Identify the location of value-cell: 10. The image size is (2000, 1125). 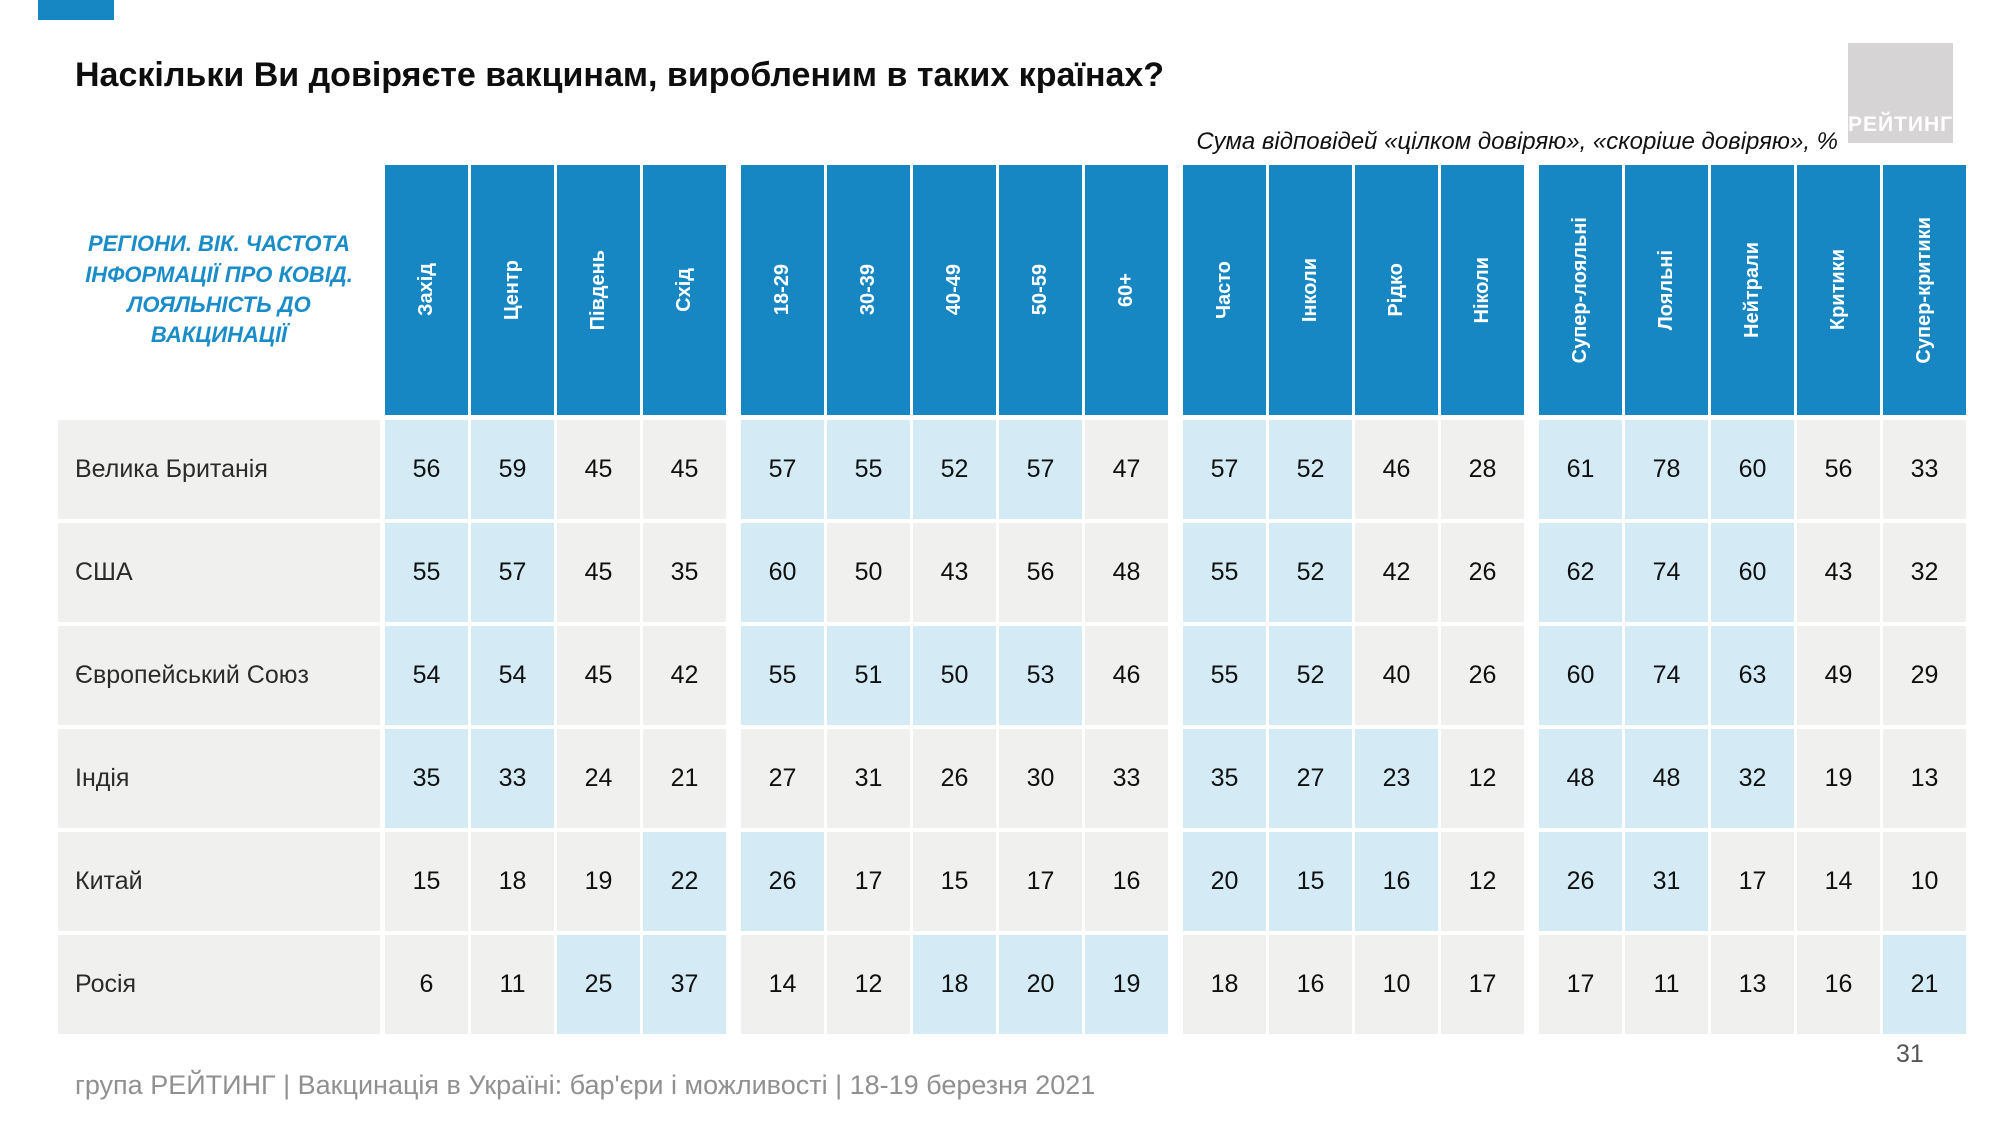
(1924, 881).